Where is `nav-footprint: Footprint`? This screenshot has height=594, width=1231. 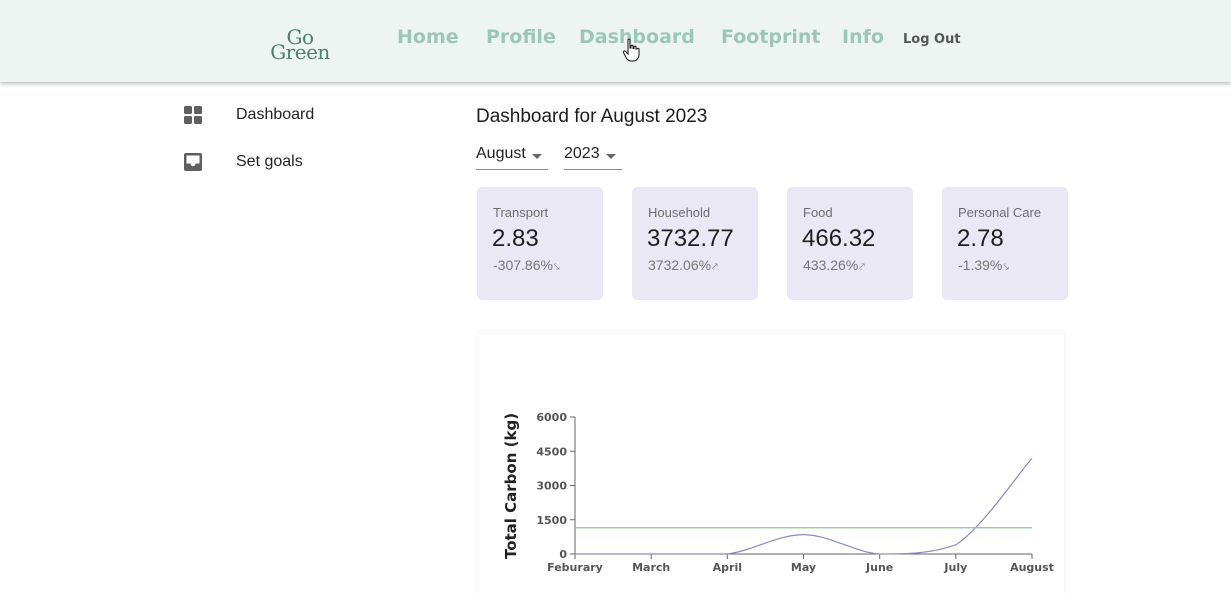
nav-footprint: Footprint is located at coordinates (771, 37).